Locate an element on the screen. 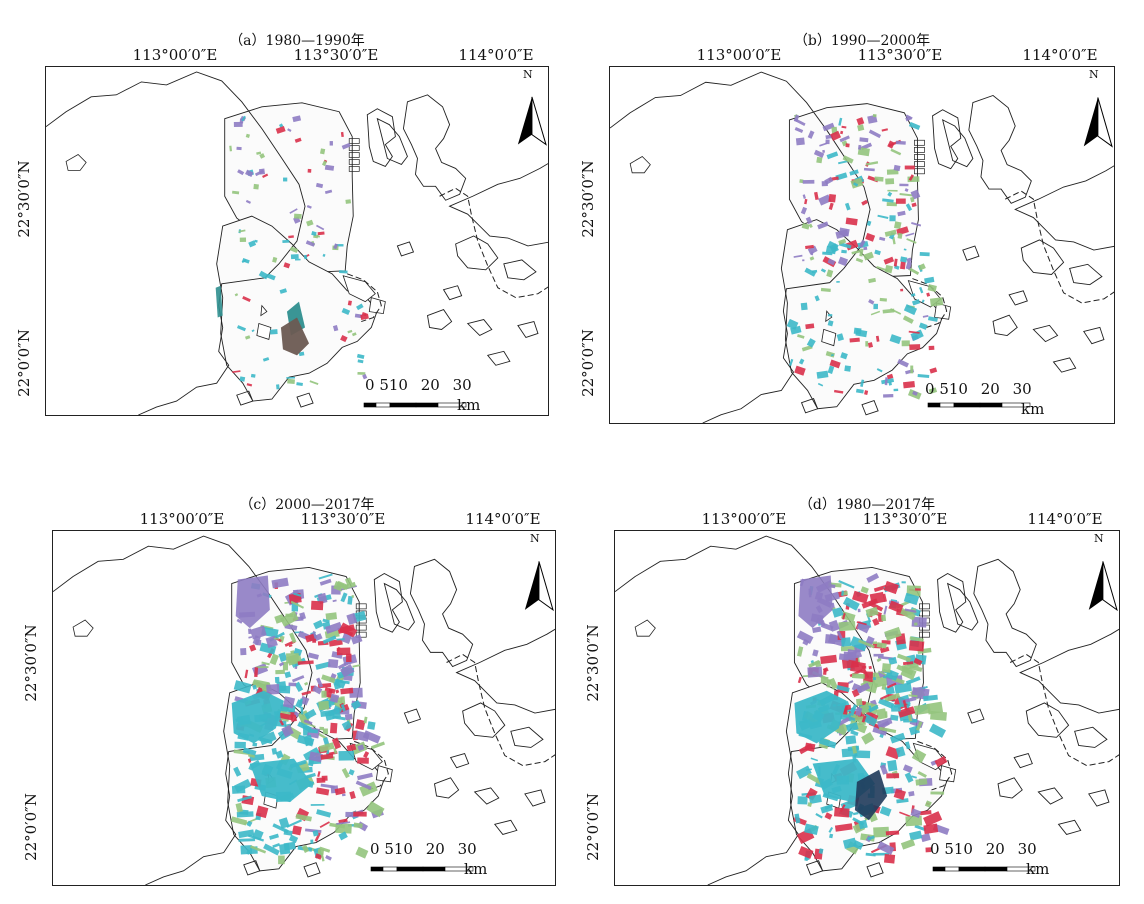 The height and width of the screenshot is (904, 1144). north-label: N is located at coordinates (1094, 74).